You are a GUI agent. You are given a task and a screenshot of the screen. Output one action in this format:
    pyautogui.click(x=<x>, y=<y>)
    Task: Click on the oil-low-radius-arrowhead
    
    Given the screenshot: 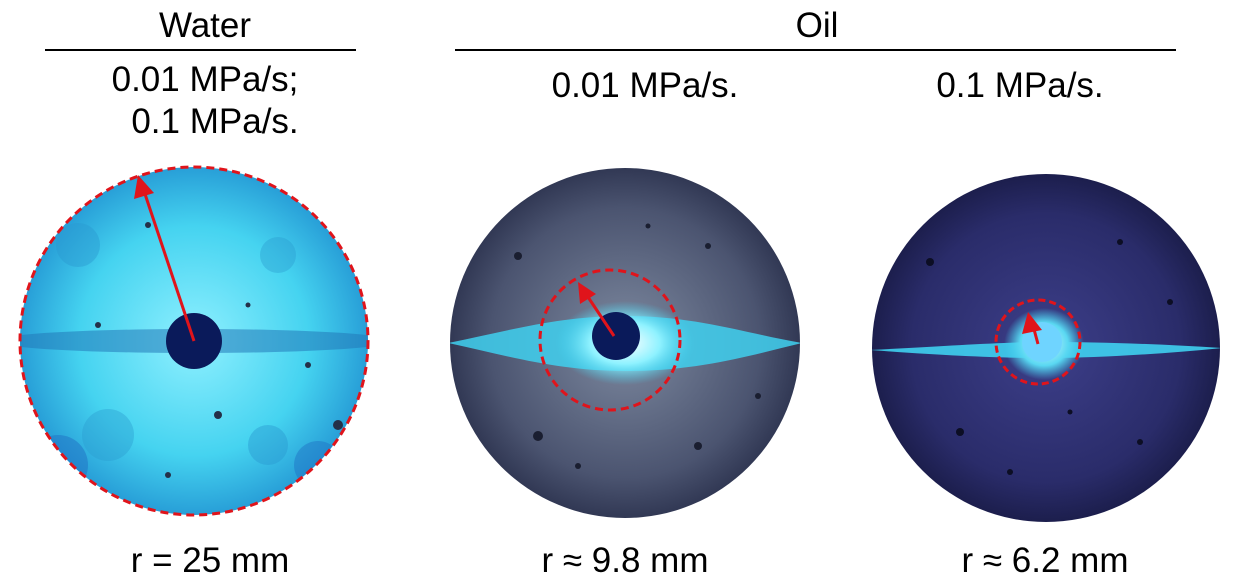 What is the action you would take?
    pyautogui.click(x=587, y=293)
    